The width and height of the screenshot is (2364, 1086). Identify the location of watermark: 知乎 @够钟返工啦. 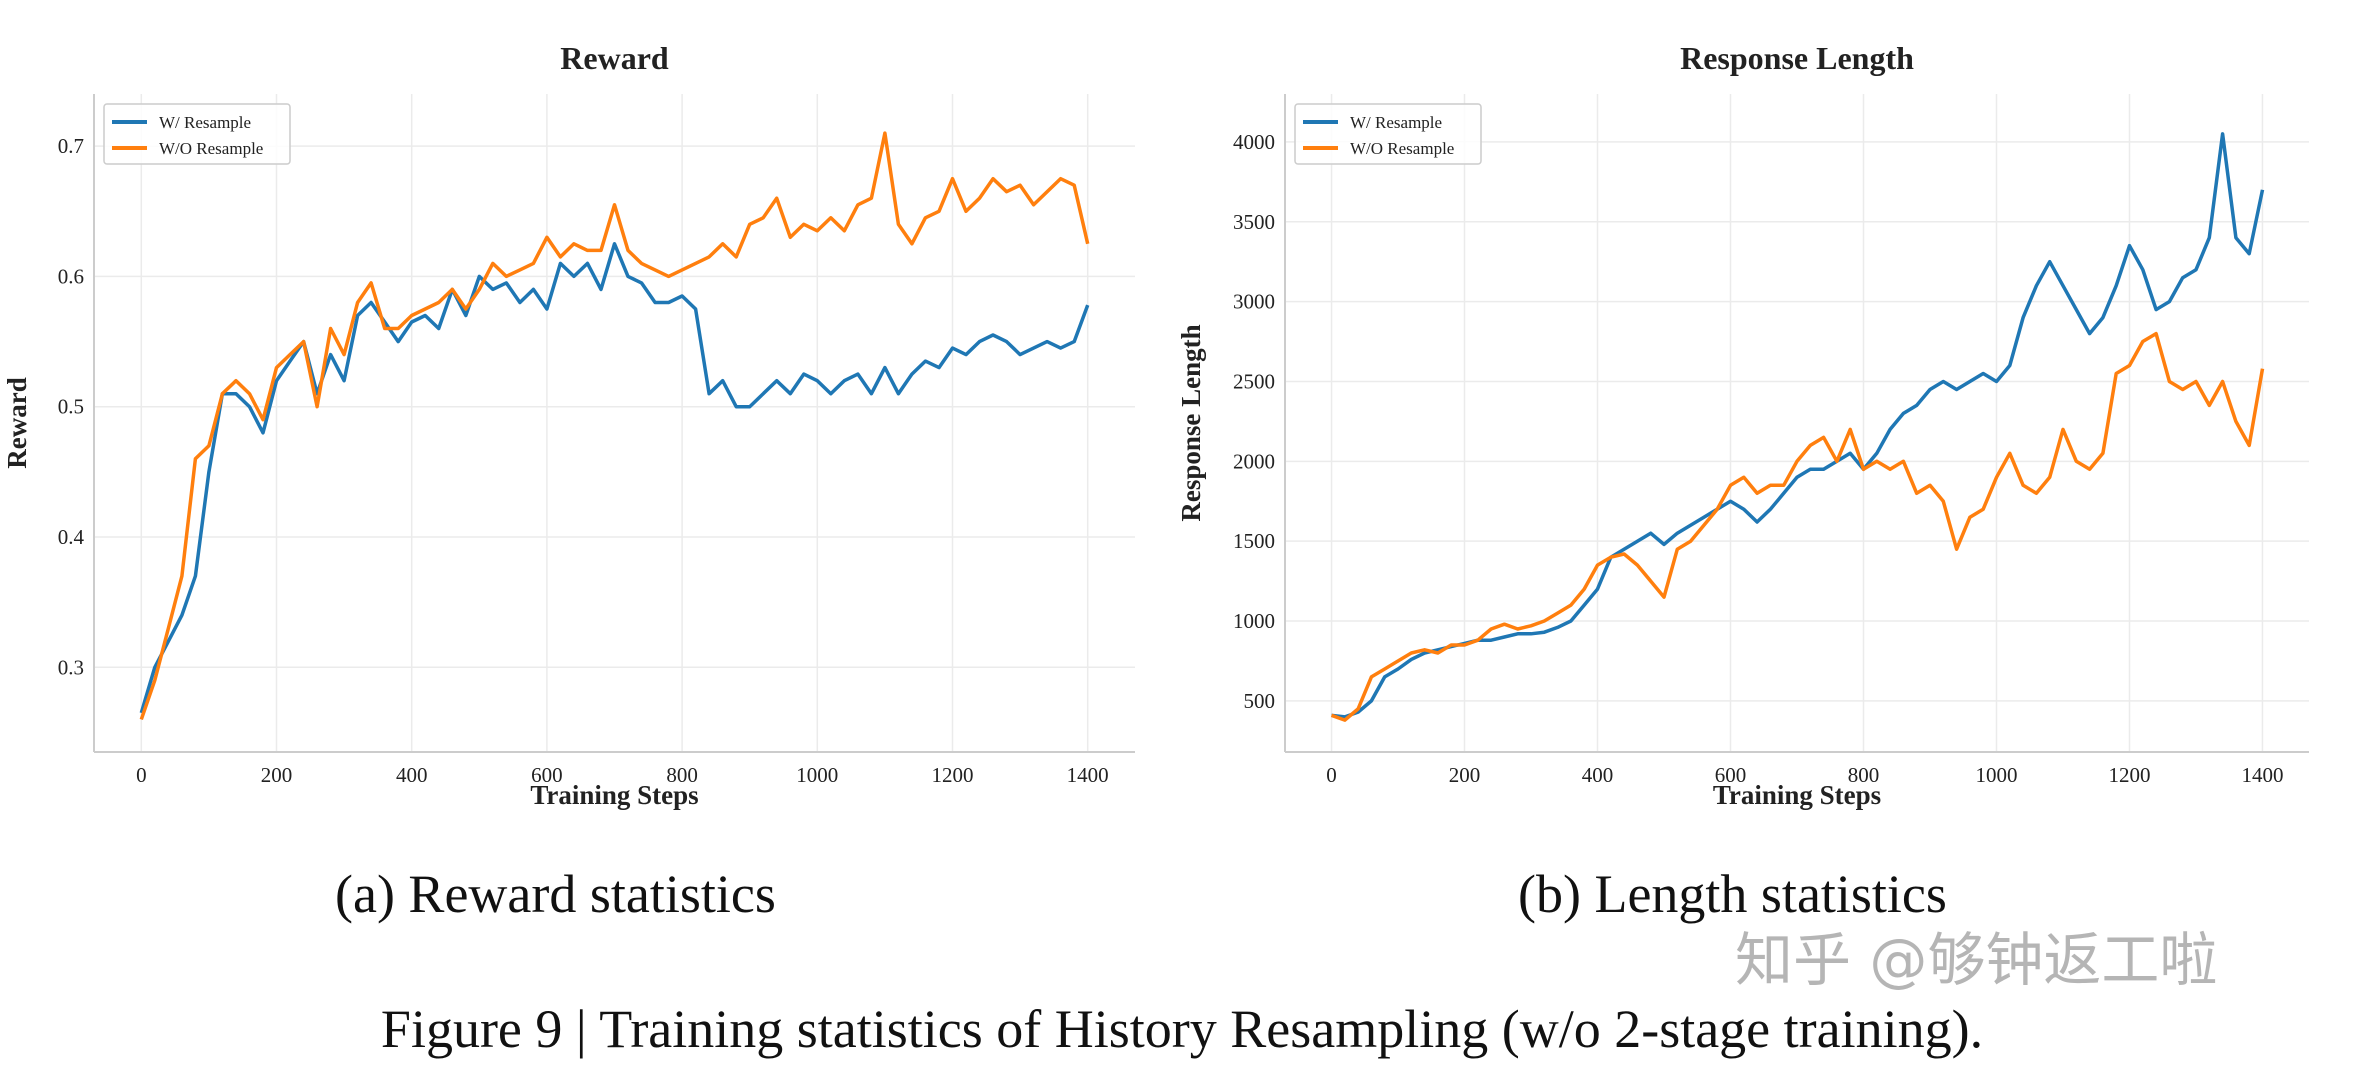
(1976, 960).